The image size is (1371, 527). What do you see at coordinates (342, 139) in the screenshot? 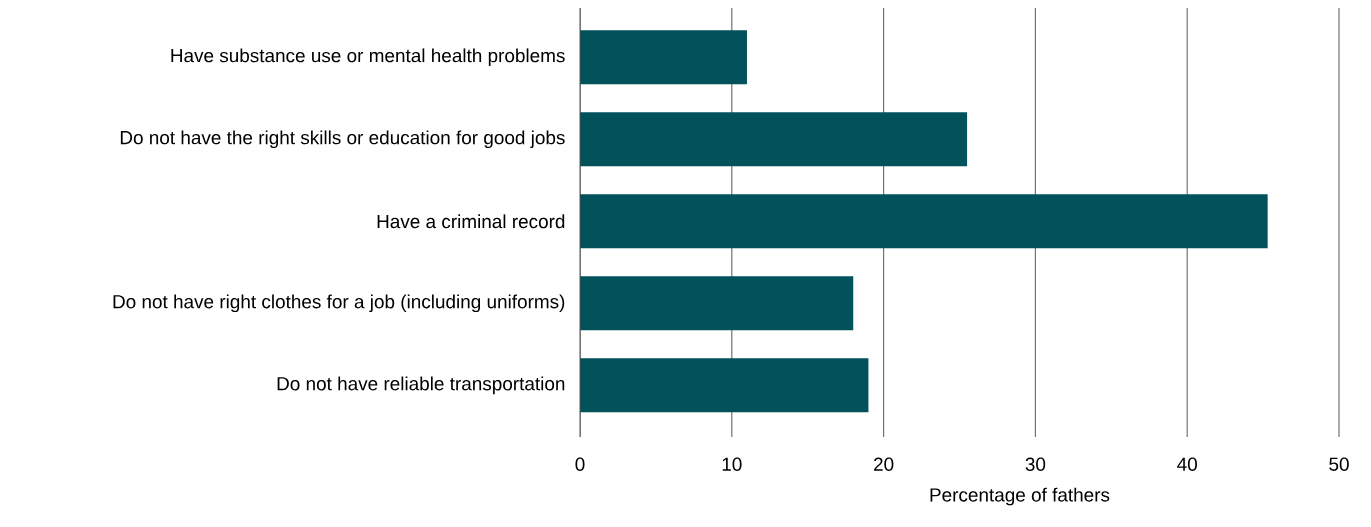
I see `y-tick-label: Do not have the right skills or education for good jobs` at bounding box center [342, 139].